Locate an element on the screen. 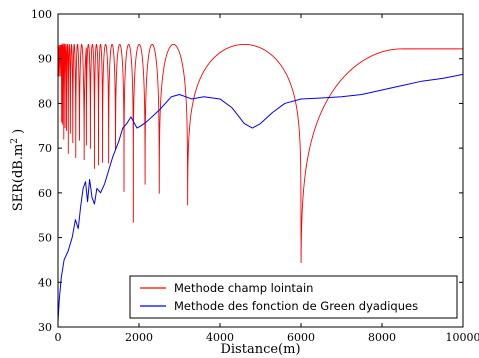 The height and width of the screenshot is (358, 479). y-tick-label: 70 is located at coordinates (45, 148).